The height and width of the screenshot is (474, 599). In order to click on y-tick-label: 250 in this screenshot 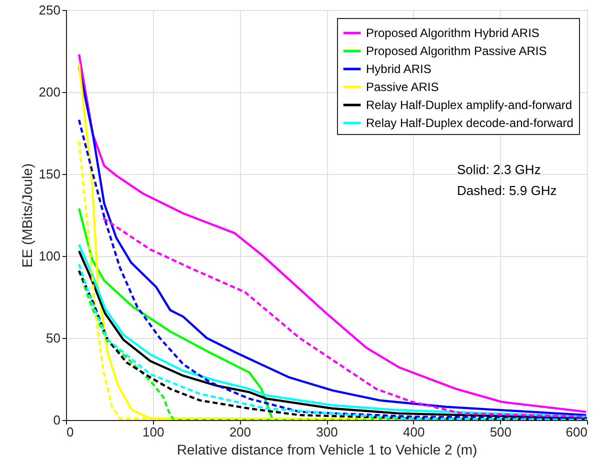, I will do `click(49, 10)`.